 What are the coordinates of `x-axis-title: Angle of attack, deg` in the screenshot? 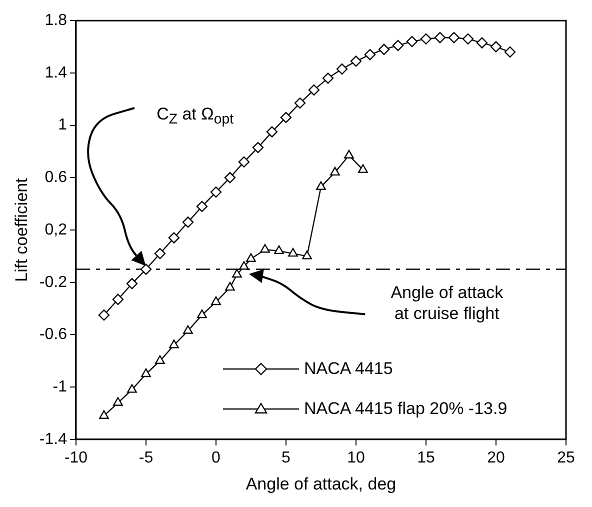 It's located at (321, 484).